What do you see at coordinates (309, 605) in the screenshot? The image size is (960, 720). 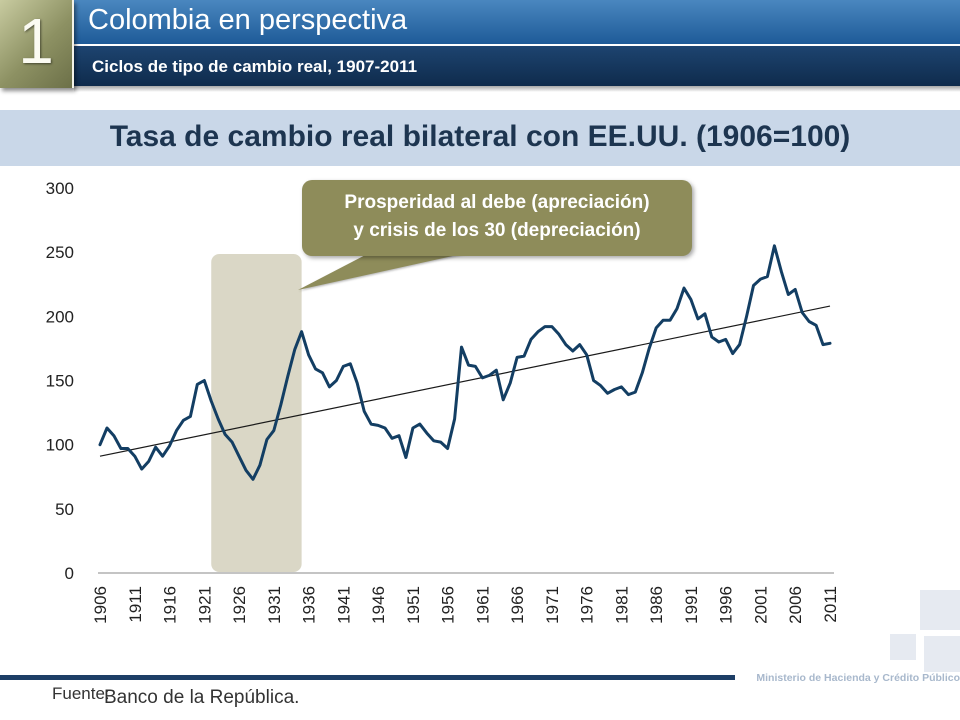 I see `x-tick-label: 1936` at bounding box center [309, 605].